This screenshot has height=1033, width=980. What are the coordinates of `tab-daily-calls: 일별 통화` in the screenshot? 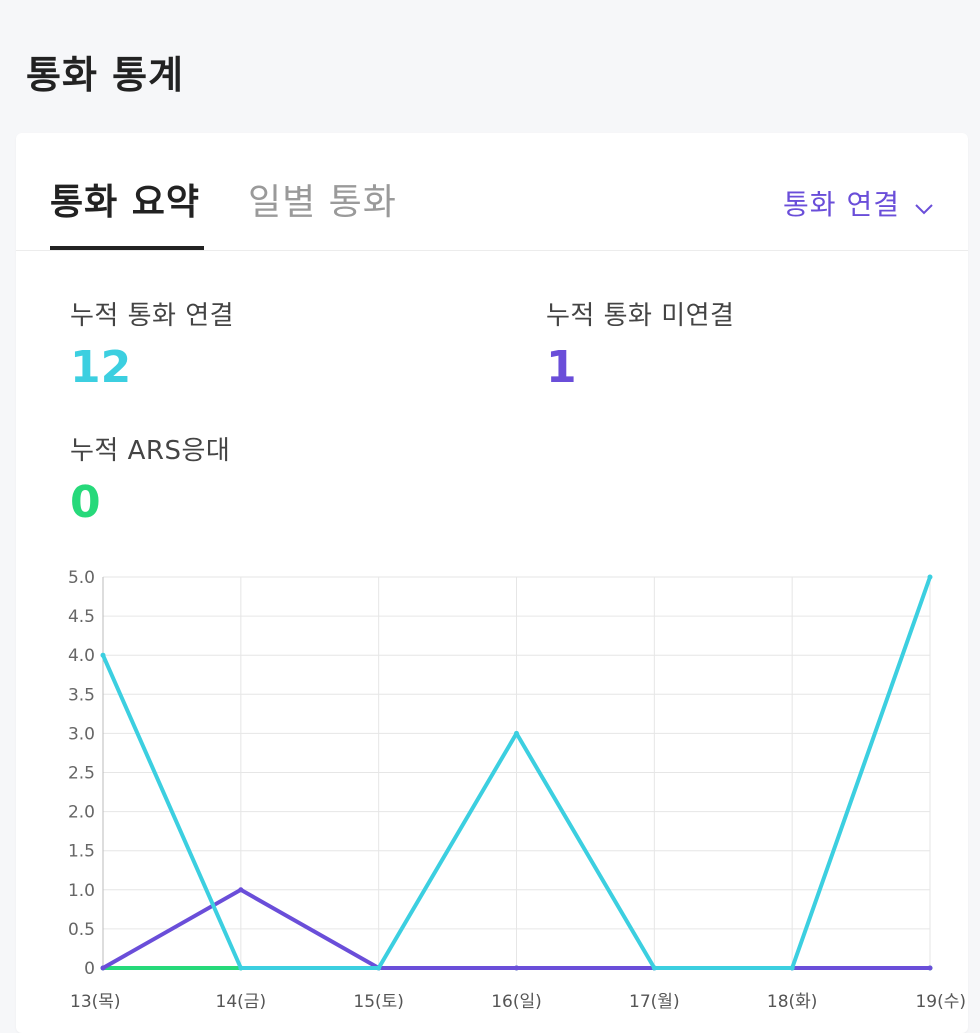 It's located at (322, 202).